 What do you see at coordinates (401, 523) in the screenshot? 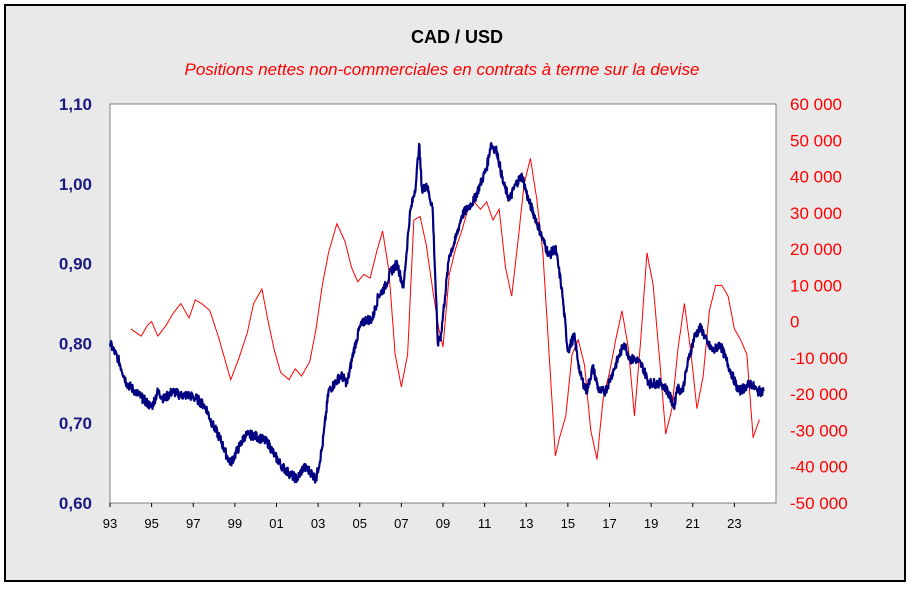
I see `x-tick-label: 07` at bounding box center [401, 523].